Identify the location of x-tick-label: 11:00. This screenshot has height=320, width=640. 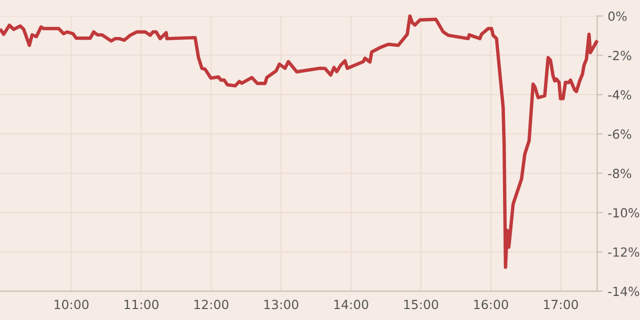
(141, 305).